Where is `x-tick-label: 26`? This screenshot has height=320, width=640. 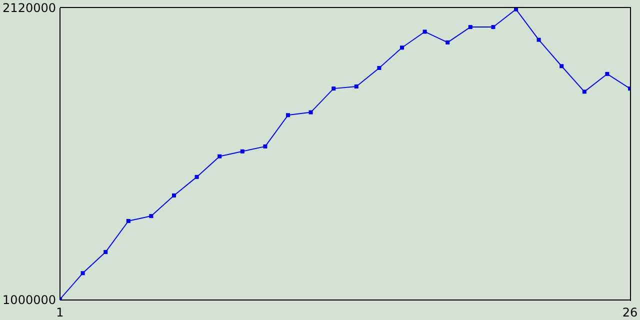
x-tick-label: 26 is located at coordinates (630, 313).